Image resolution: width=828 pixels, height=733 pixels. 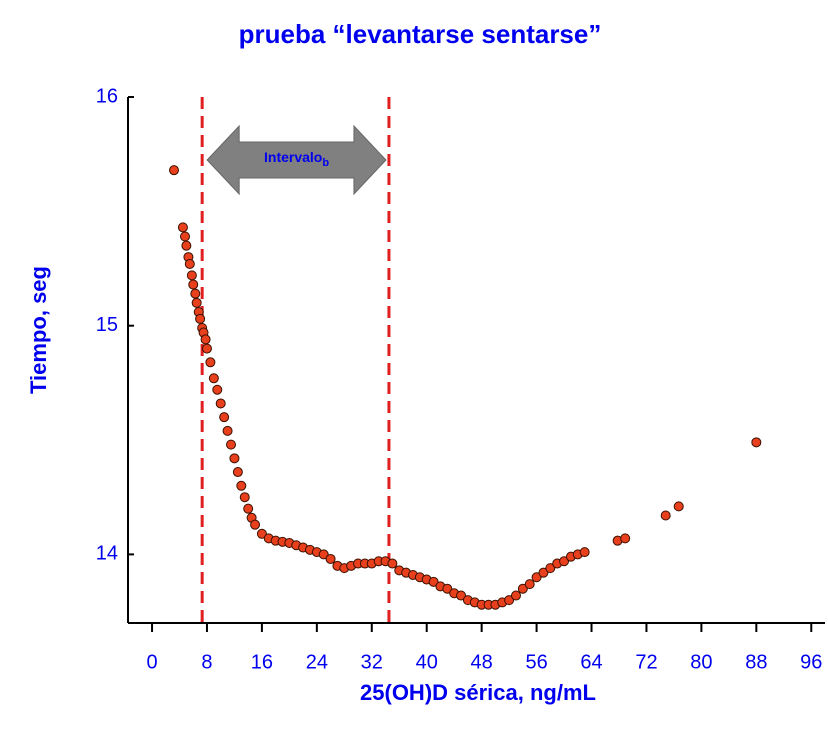 What do you see at coordinates (293, 157) in the screenshot?
I see `annotation-text: Intervalo` at bounding box center [293, 157].